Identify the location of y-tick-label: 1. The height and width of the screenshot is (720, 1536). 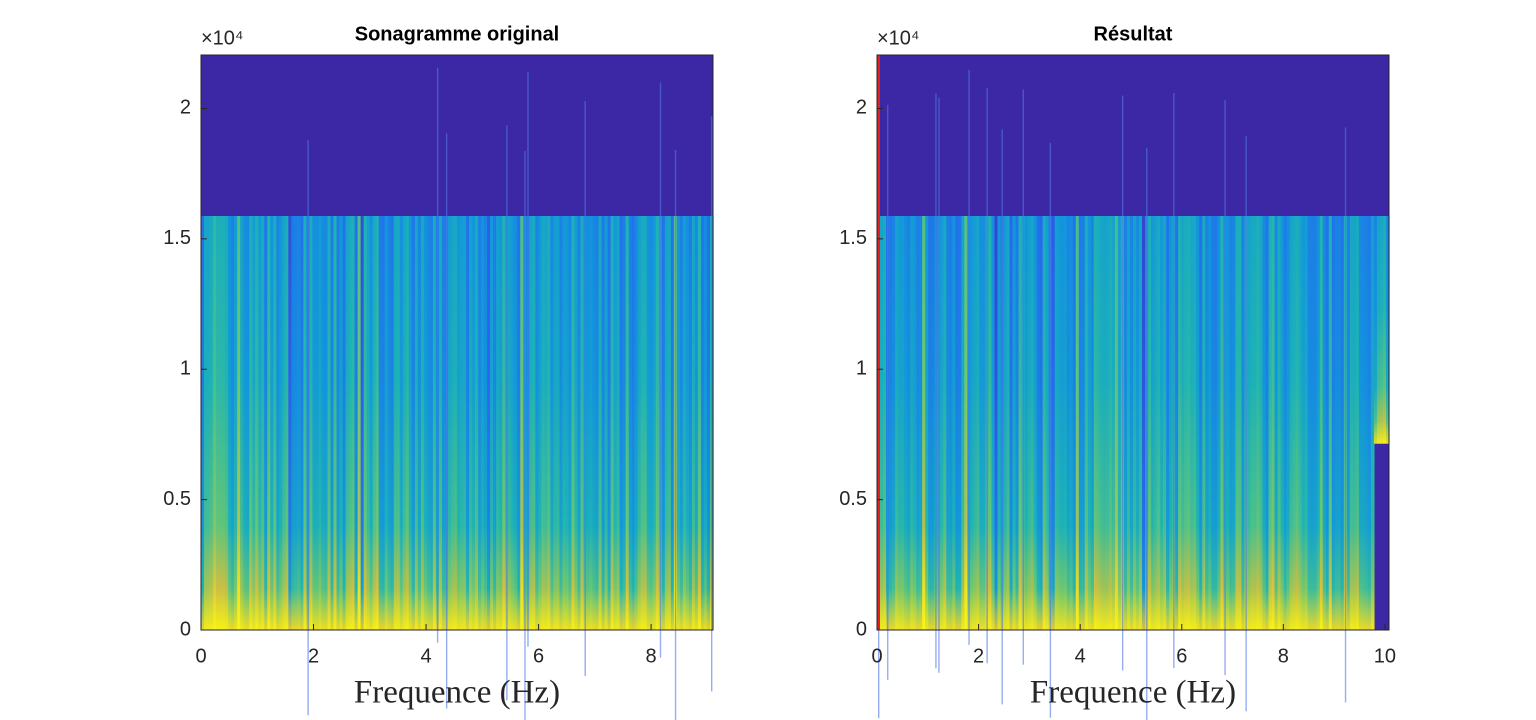
(861, 369).